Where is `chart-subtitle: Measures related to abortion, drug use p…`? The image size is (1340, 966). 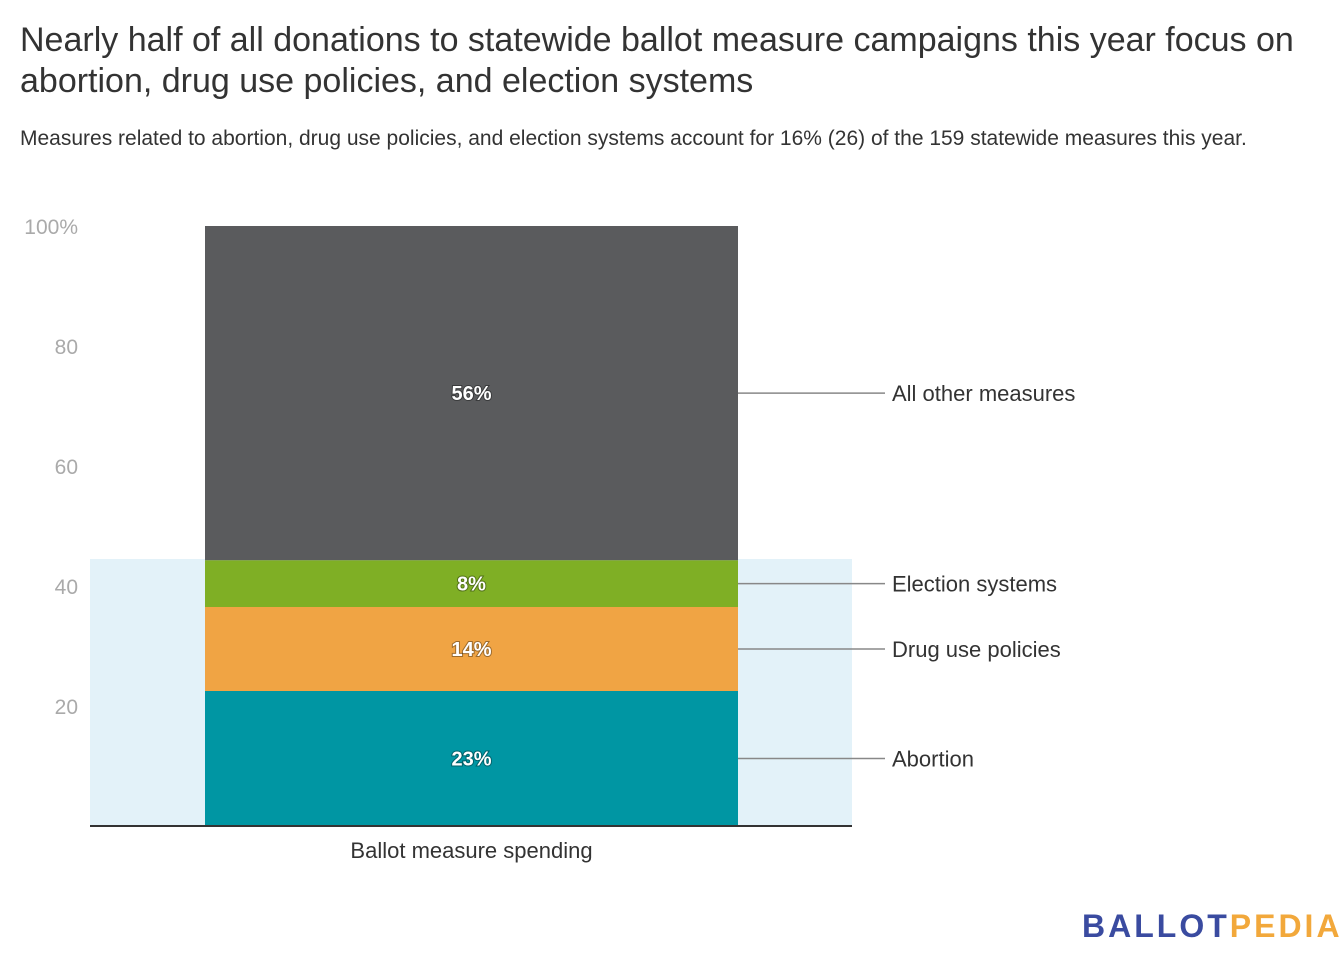 chart-subtitle: Measures related to abortion, drug use p… is located at coordinates (633, 138).